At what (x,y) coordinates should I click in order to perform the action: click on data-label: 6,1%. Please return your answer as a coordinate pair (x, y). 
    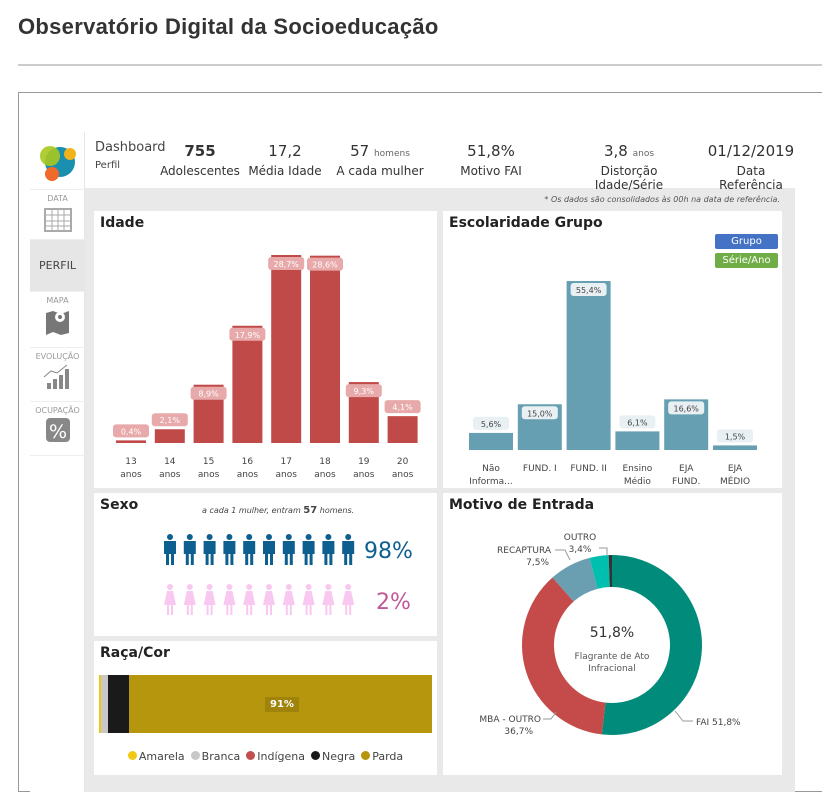
    Looking at the image, I should click on (637, 422).